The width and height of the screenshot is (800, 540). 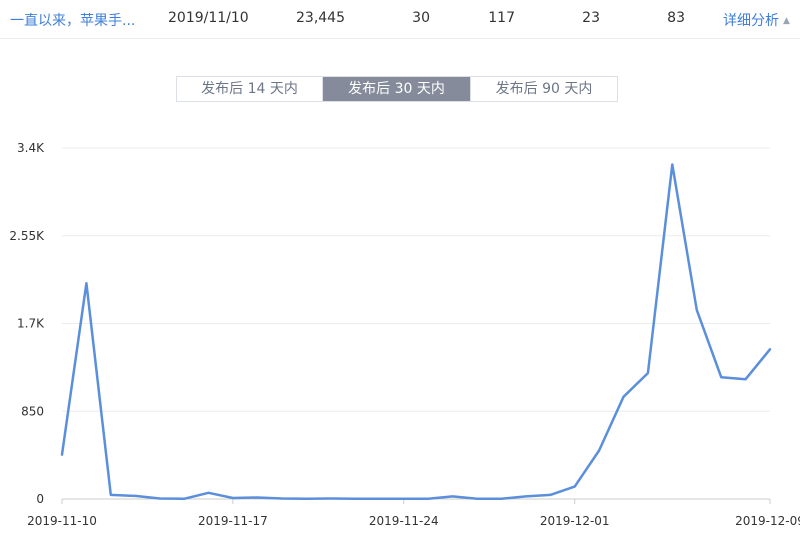 I want to click on detail-analysis-link: 详细分析 ▲, so click(x=756, y=20).